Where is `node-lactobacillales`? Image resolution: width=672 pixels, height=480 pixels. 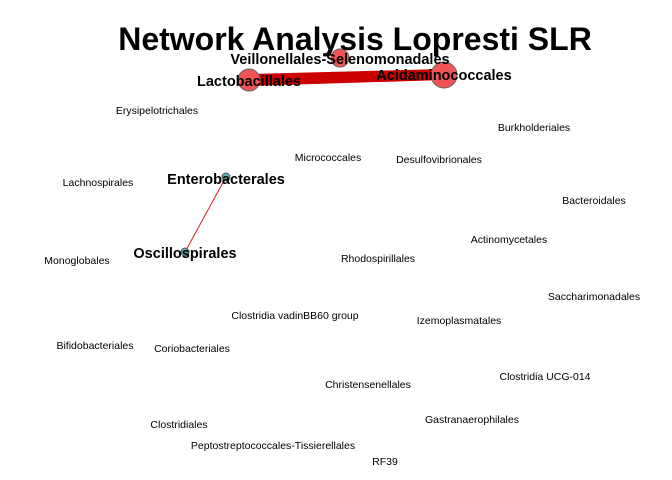
node-lactobacillales is located at coordinates (249, 80).